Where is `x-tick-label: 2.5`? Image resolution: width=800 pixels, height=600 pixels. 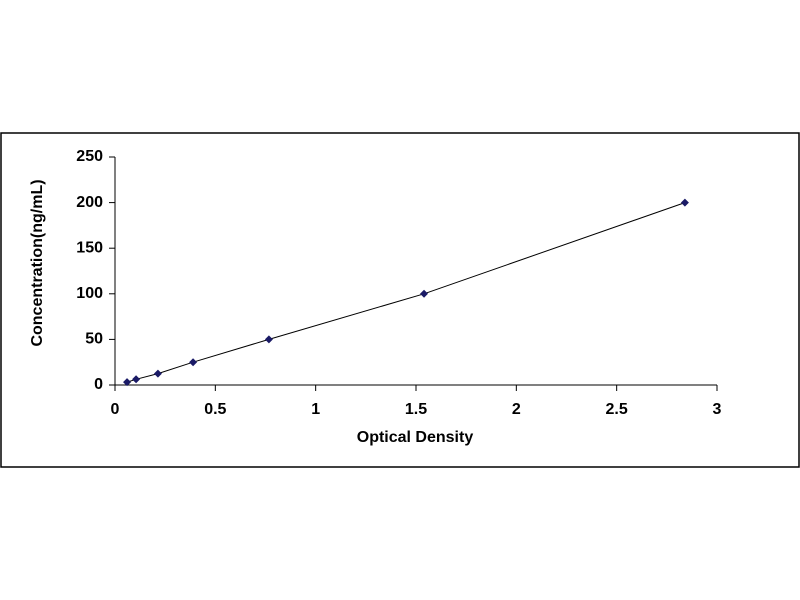
x-tick-label: 2.5 is located at coordinates (617, 409).